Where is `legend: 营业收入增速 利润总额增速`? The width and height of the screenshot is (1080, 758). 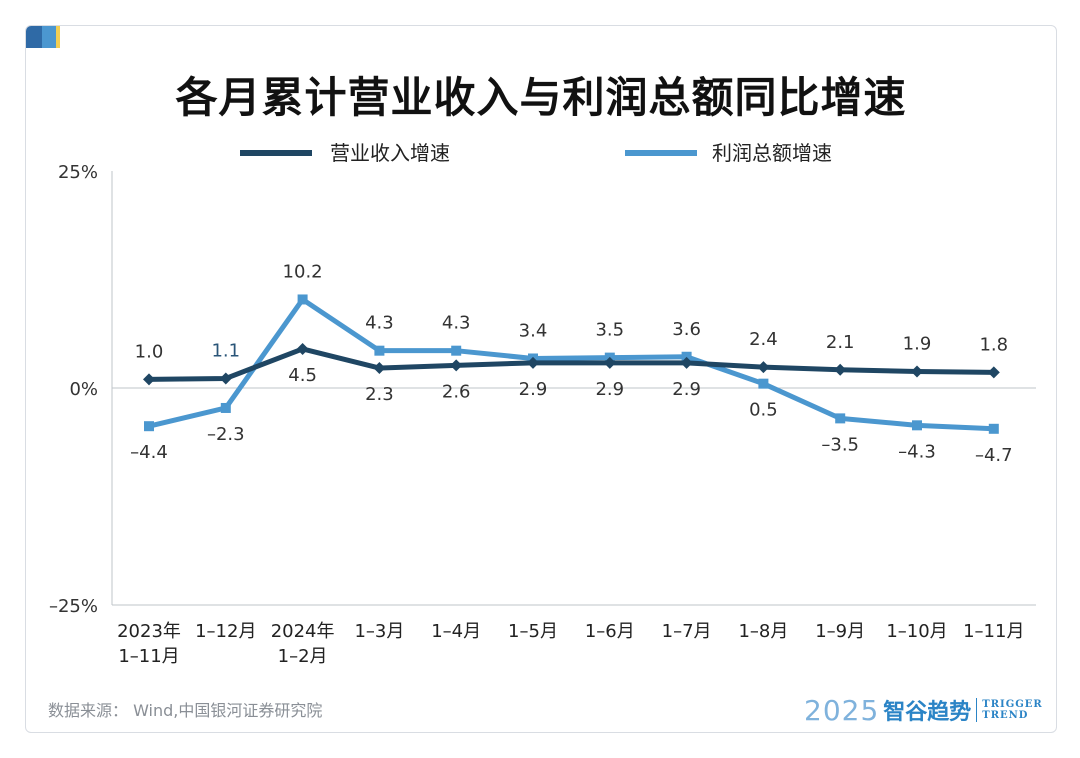 legend: 营业收入增速 利润总额增速 is located at coordinates (536, 153).